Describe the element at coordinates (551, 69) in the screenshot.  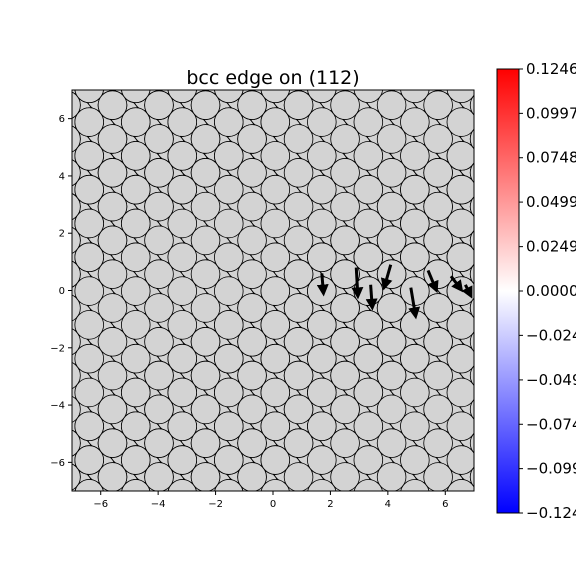
I see `colorbar-tick-label: 0.1246` at that location.